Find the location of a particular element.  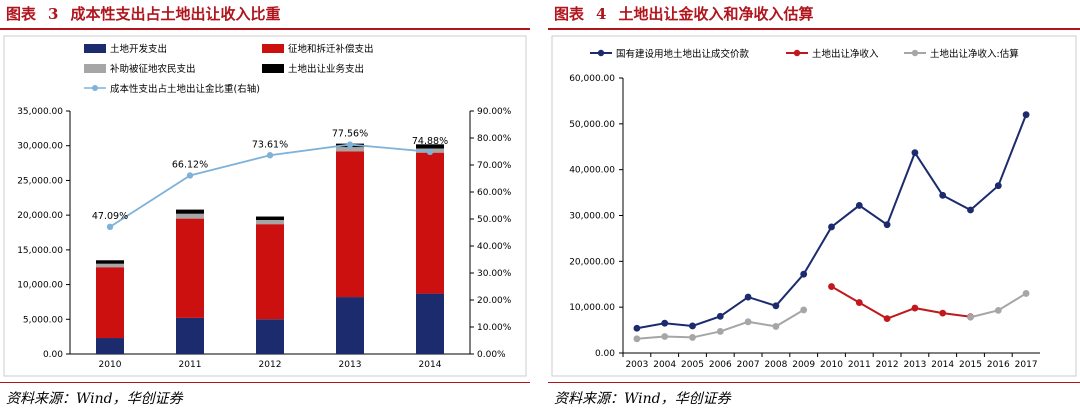

legend-label-0: 国有建设用地土地出让成交价款 is located at coordinates (683, 54).